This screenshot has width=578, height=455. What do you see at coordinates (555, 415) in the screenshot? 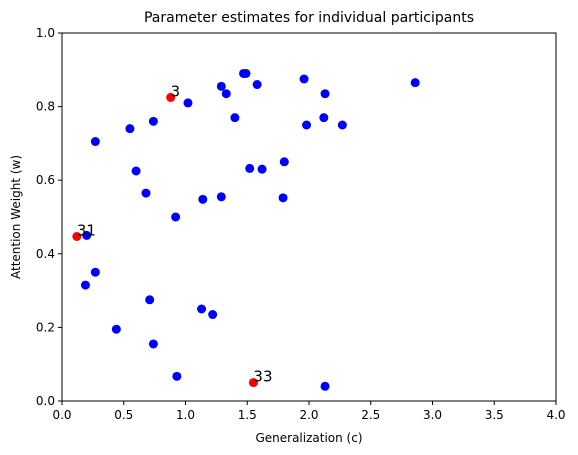
I see `x-tick-label: 4.0` at bounding box center [555, 415].